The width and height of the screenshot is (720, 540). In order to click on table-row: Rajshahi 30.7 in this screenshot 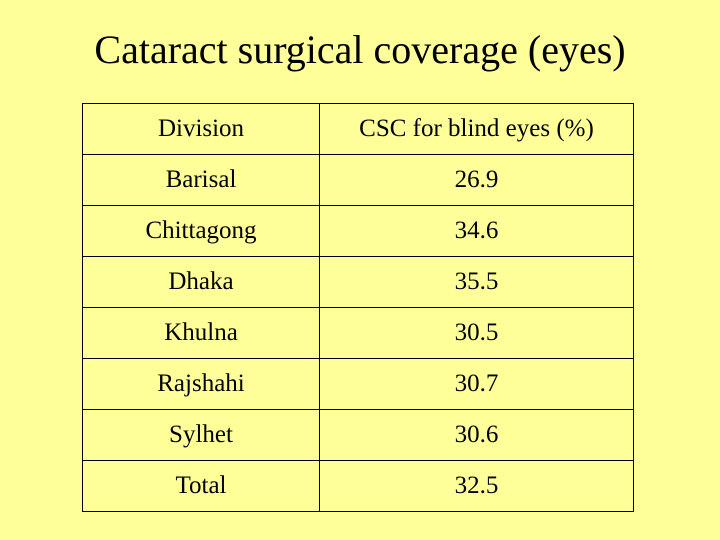, I will do `click(358, 384)`.